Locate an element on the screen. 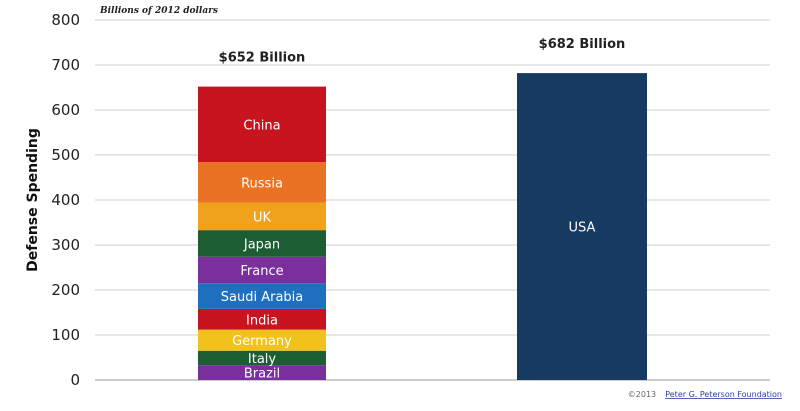 The image size is (800, 411). y-tick-label: 600 is located at coordinates (65, 110).